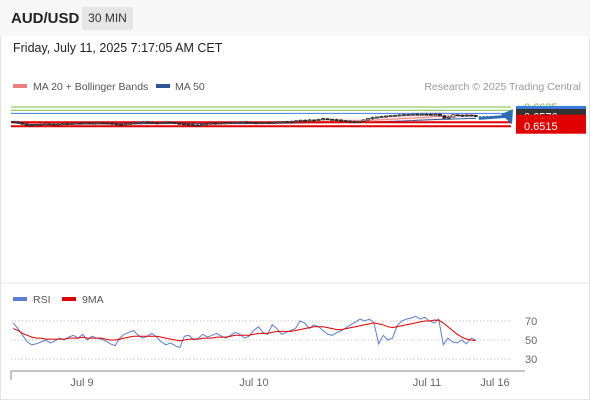  Describe the element at coordinates (253, 383) in the screenshot. I see `x-tick-label: Jul 10` at that location.